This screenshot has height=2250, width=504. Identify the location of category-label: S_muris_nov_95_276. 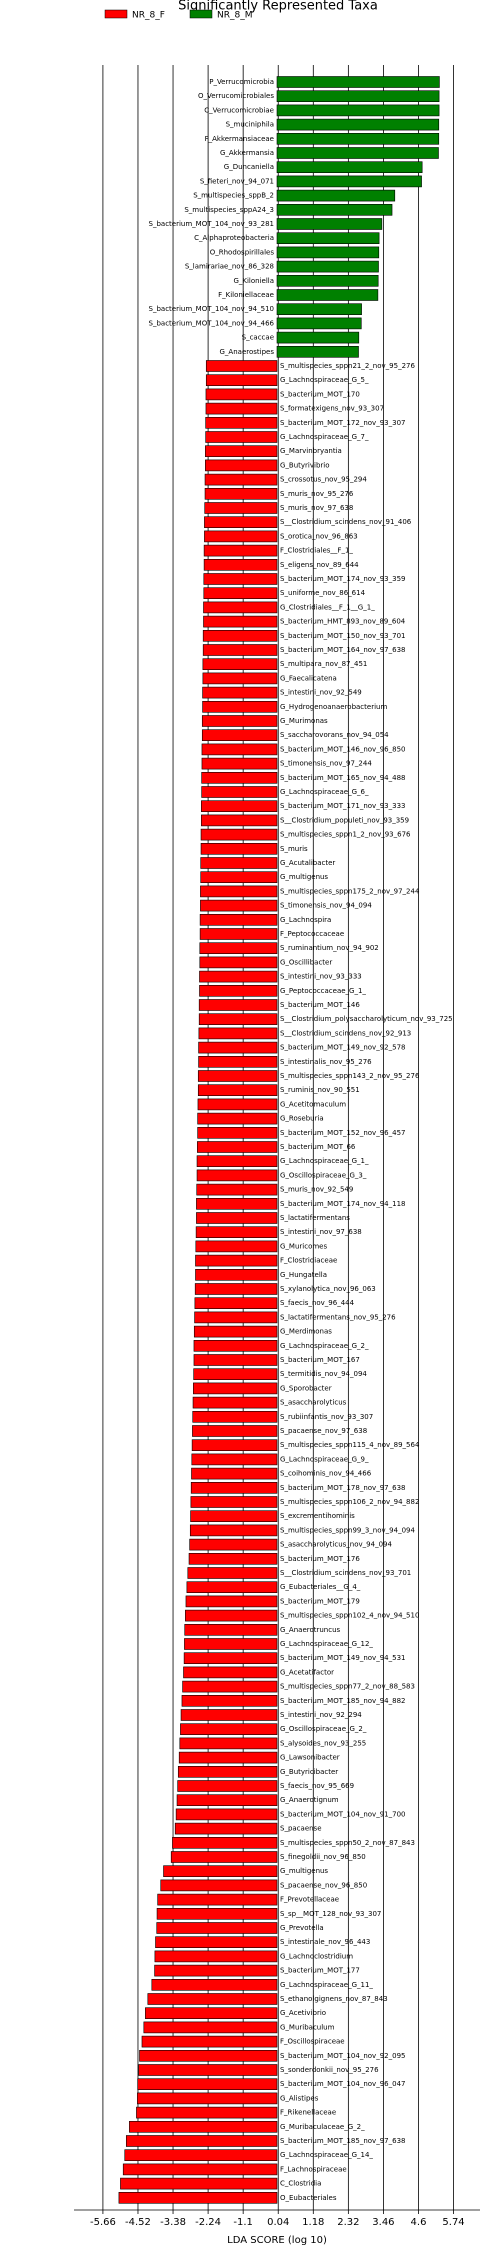
(317, 494).